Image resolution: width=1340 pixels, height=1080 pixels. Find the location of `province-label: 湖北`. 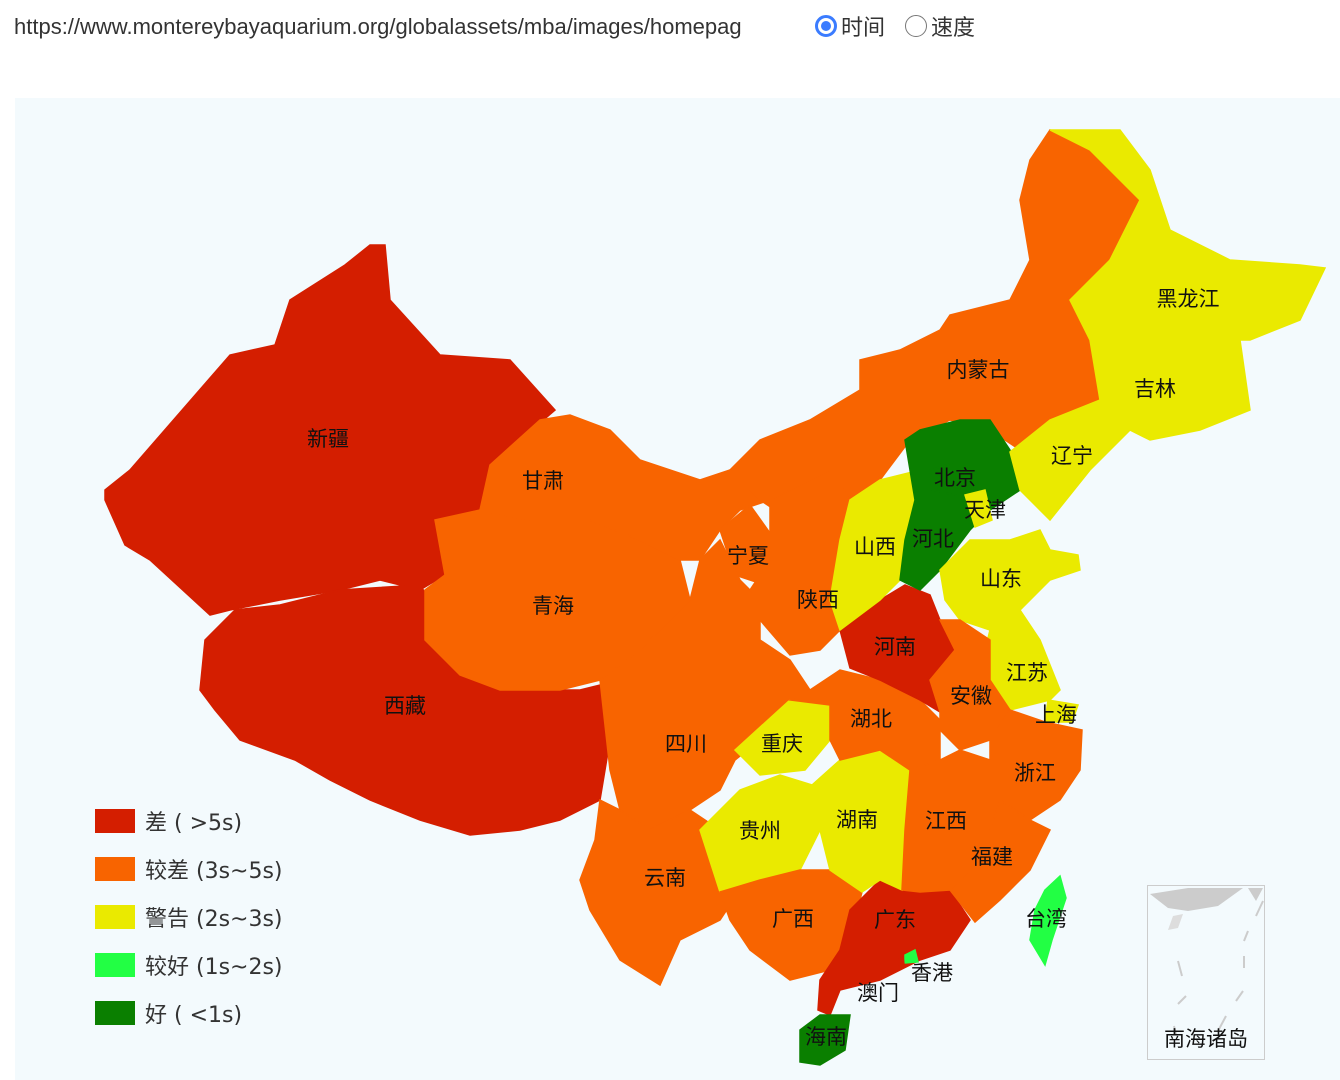

province-label: 湖北 is located at coordinates (871, 719).